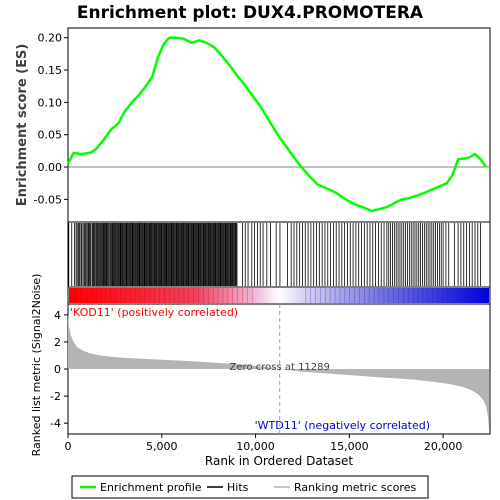  Describe the element at coordinates (57, 342) in the screenshot. I see `metric-y-tick-label: 2` at that location.